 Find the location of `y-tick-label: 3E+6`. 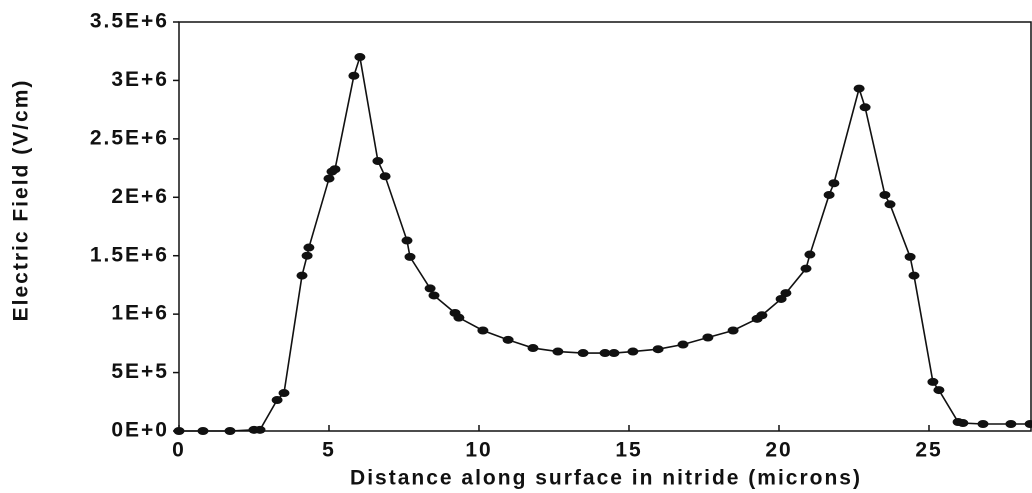

y-tick-label: 3E+6 is located at coordinates (140, 79).